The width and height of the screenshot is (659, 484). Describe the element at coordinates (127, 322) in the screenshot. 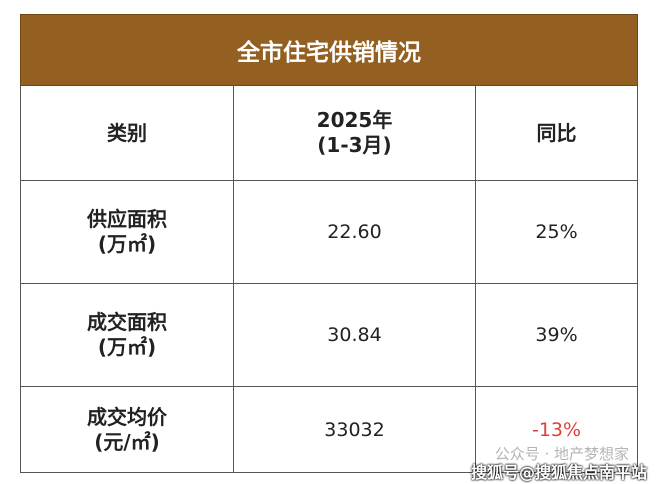

I see `category-text: 成交面积` at that location.